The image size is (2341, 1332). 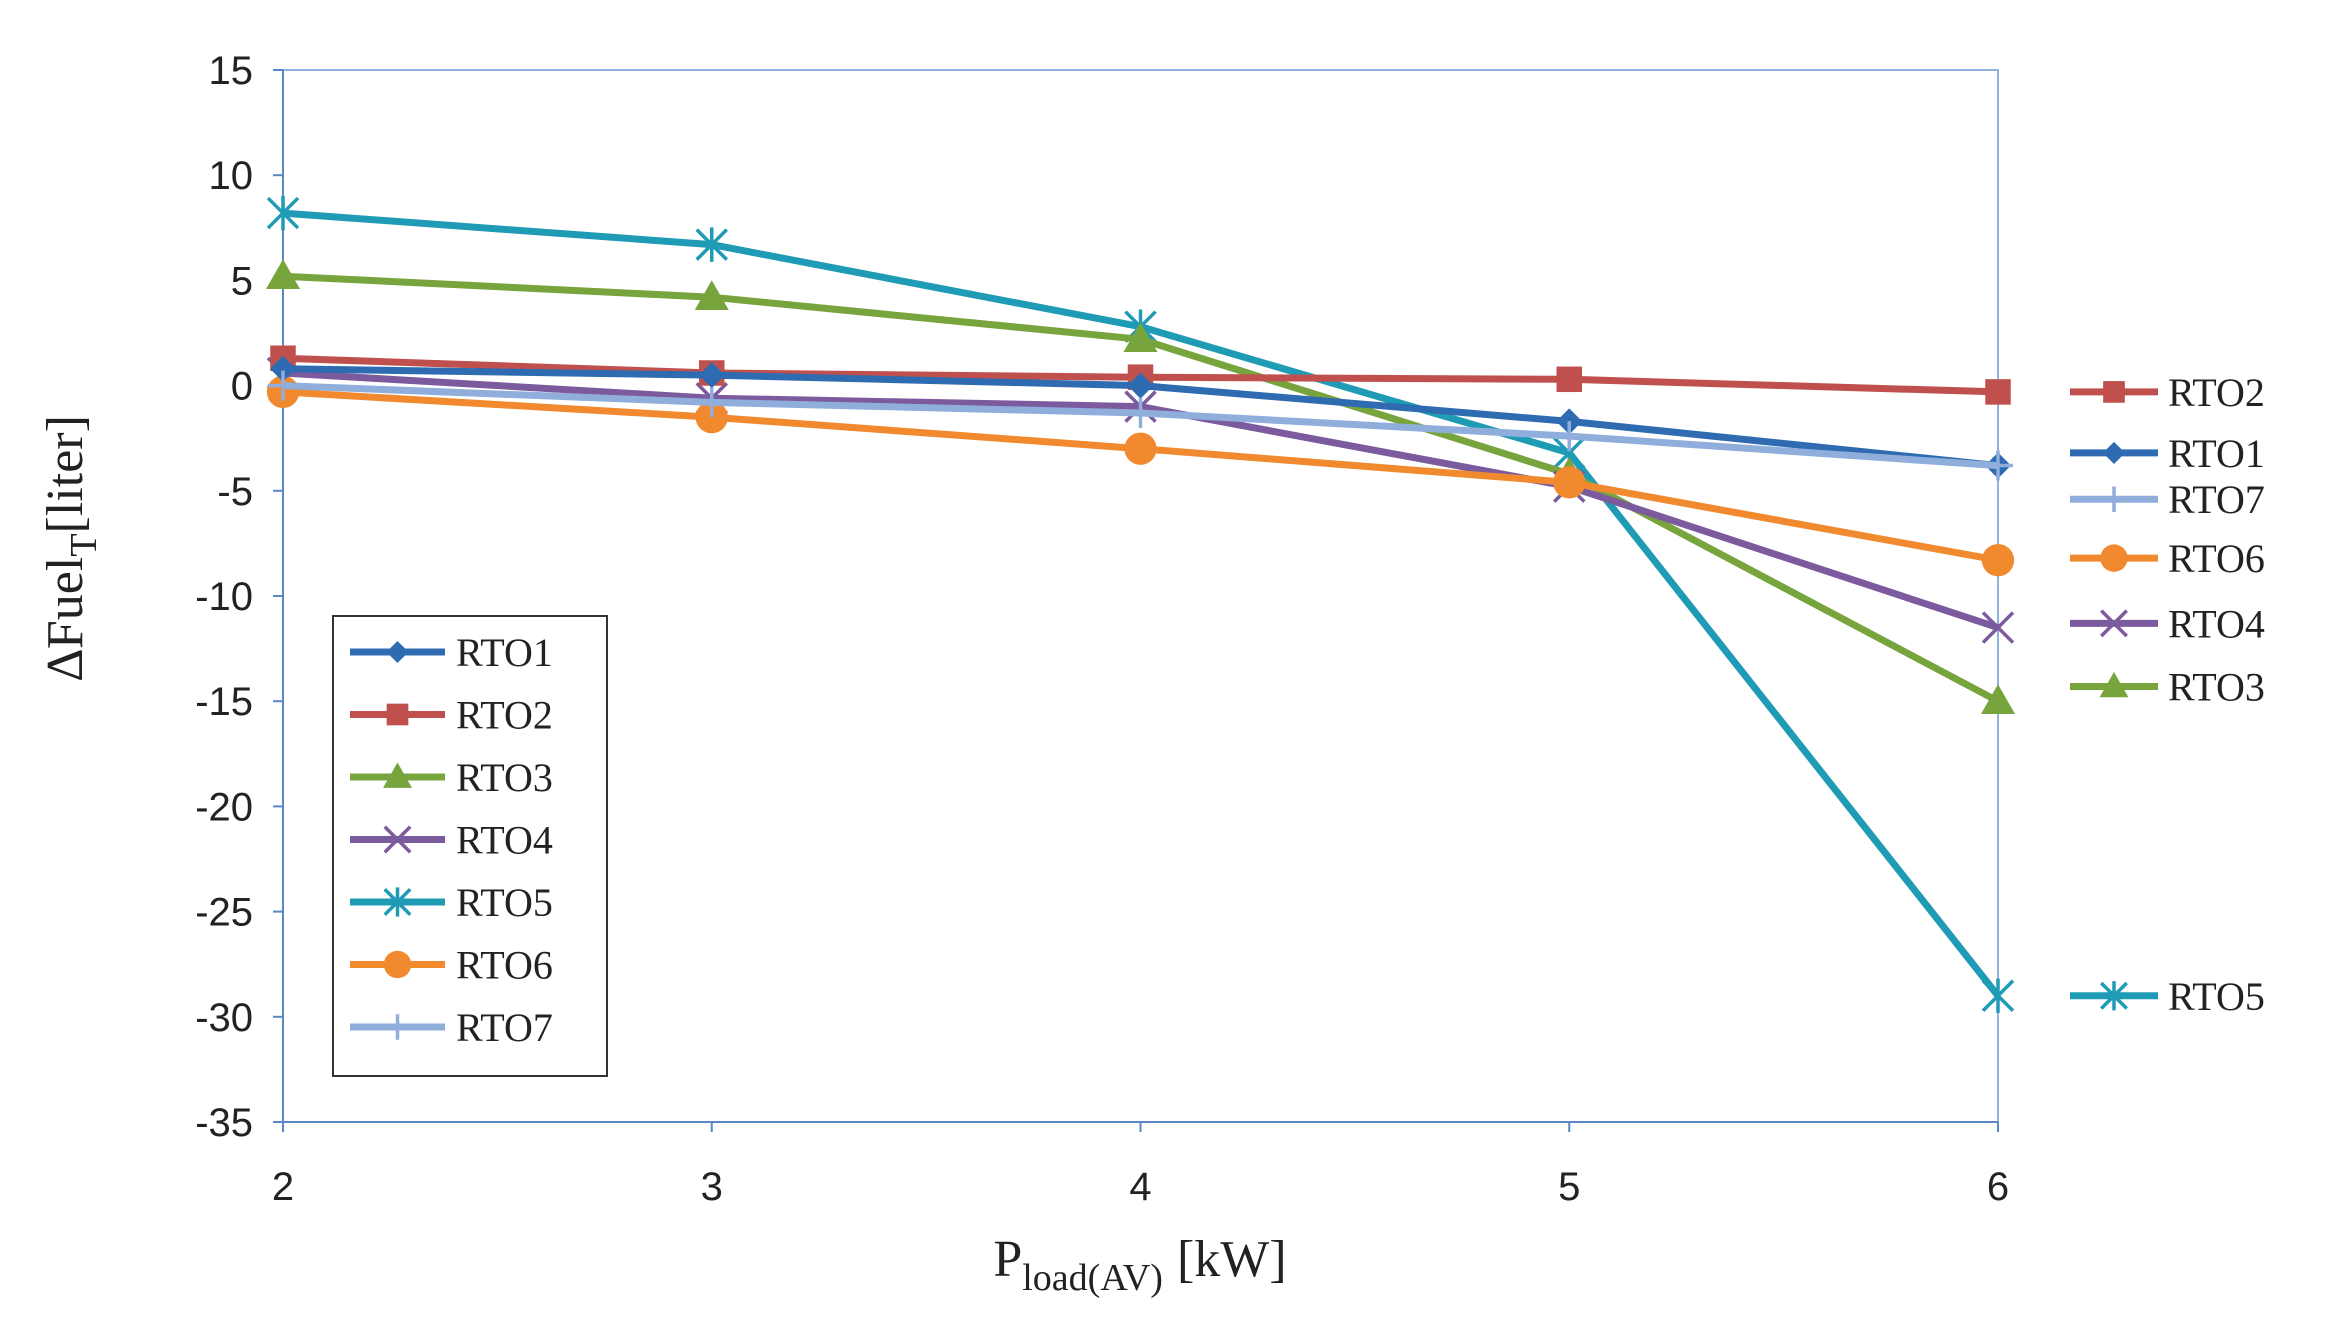 What do you see at coordinates (504, 652) in the screenshot?
I see `legend-label: RTO1` at bounding box center [504, 652].